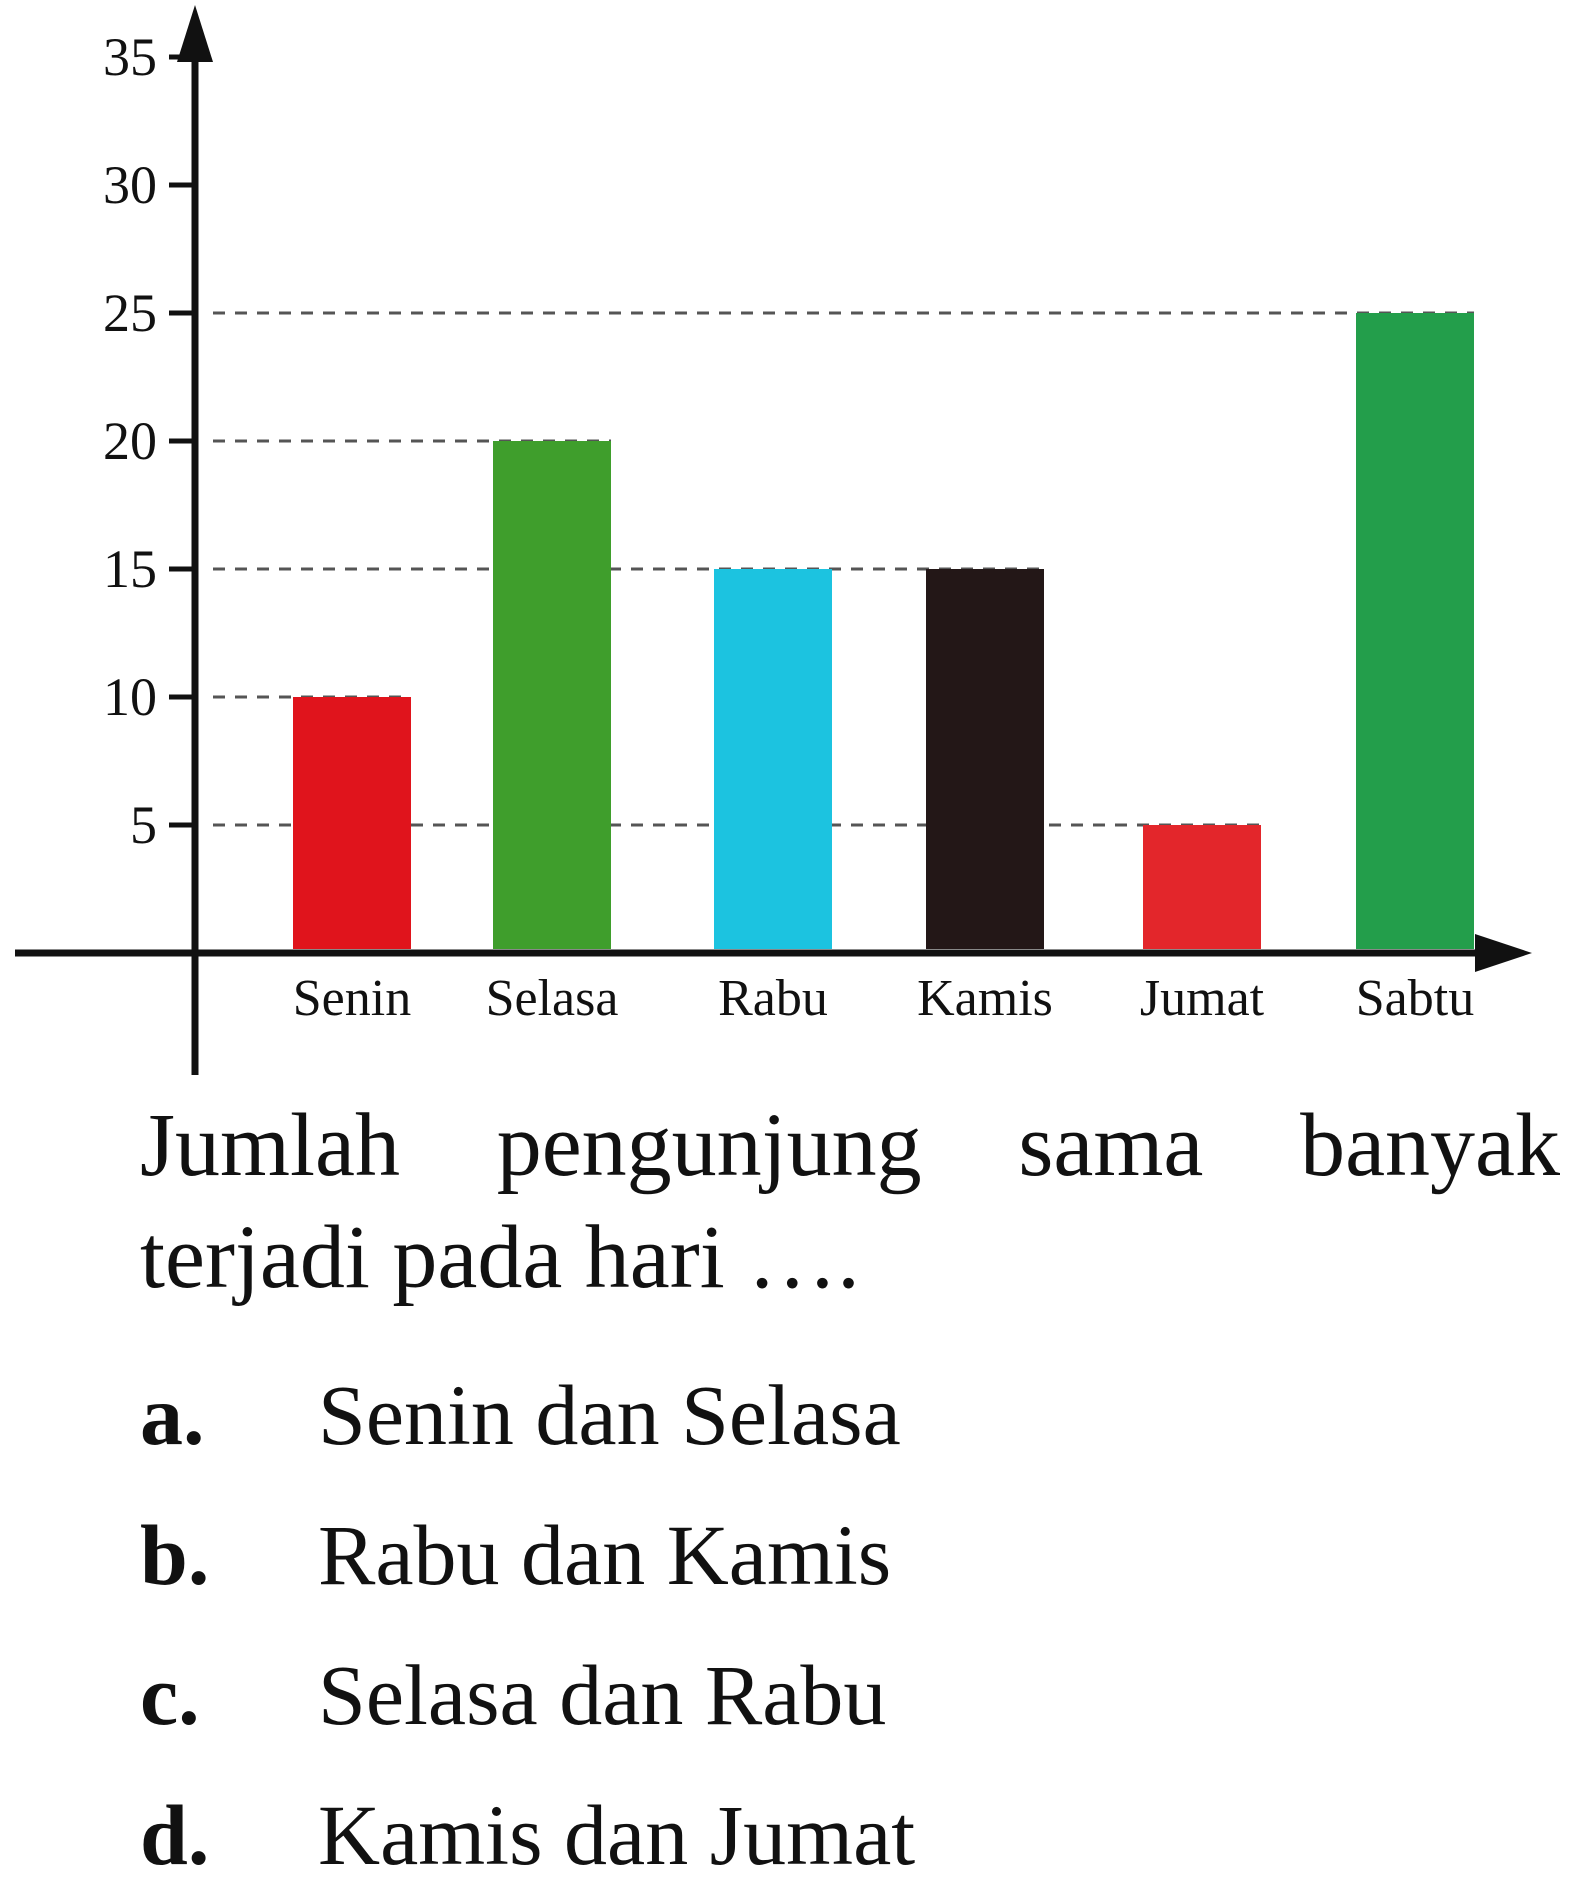  I want to click on question-line-1: Jumlah pengunjung sama banyak, so click(850, 1146).